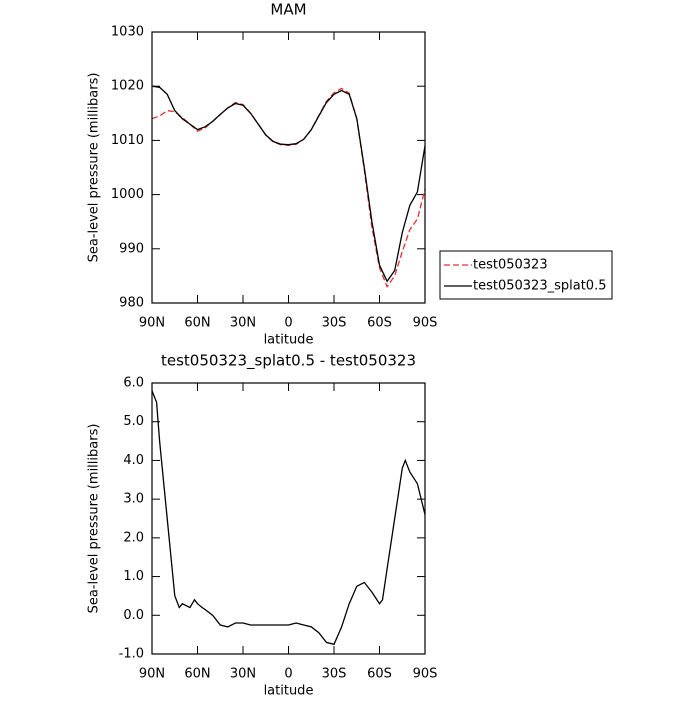 Image resolution: width=700 pixels, height=704 pixels. I want to click on y-tick-label: 1.0, so click(133, 576).